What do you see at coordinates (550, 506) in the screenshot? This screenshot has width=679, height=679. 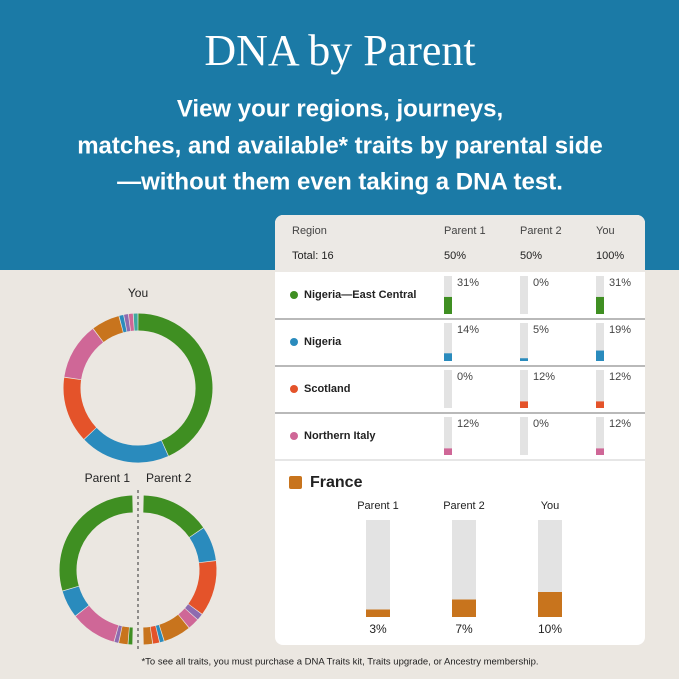 I see `detail-column: You` at bounding box center [550, 506].